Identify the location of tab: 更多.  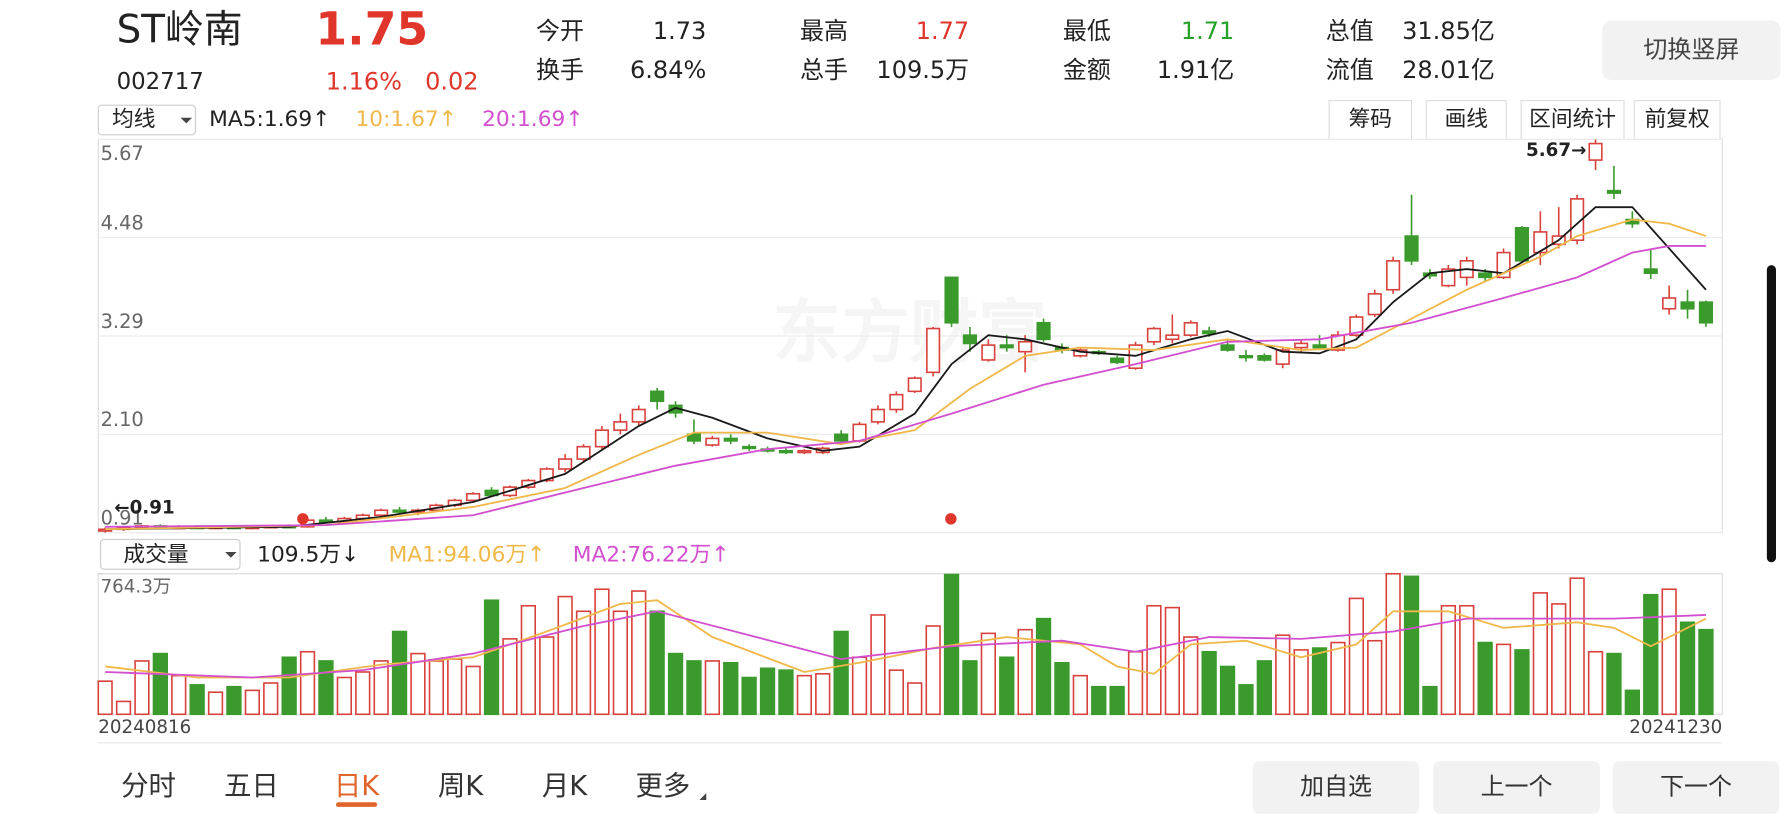
(662, 786).